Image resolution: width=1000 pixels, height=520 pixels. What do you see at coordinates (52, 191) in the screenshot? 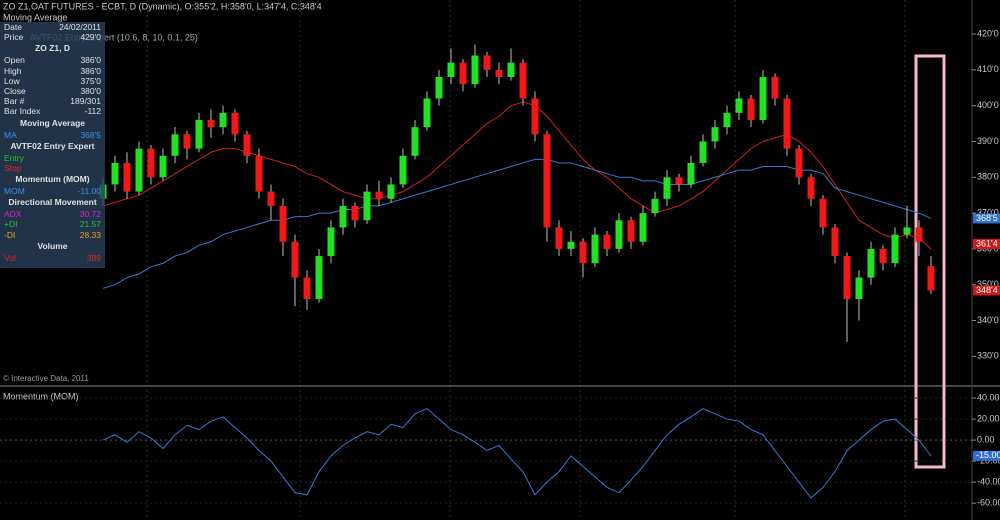
I see `data-row: MOM -11.00` at bounding box center [52, 191].